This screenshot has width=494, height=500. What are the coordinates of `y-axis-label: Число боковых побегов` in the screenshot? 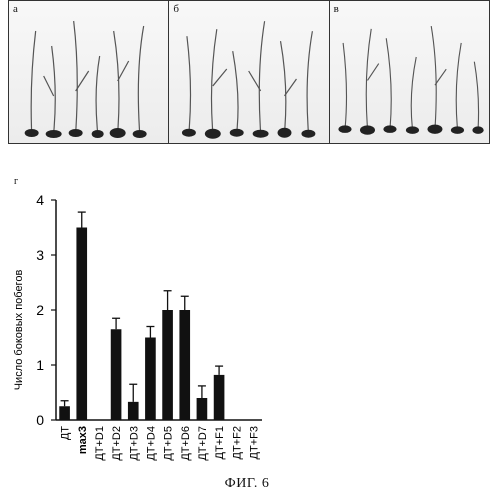 It's located at (19, 330).